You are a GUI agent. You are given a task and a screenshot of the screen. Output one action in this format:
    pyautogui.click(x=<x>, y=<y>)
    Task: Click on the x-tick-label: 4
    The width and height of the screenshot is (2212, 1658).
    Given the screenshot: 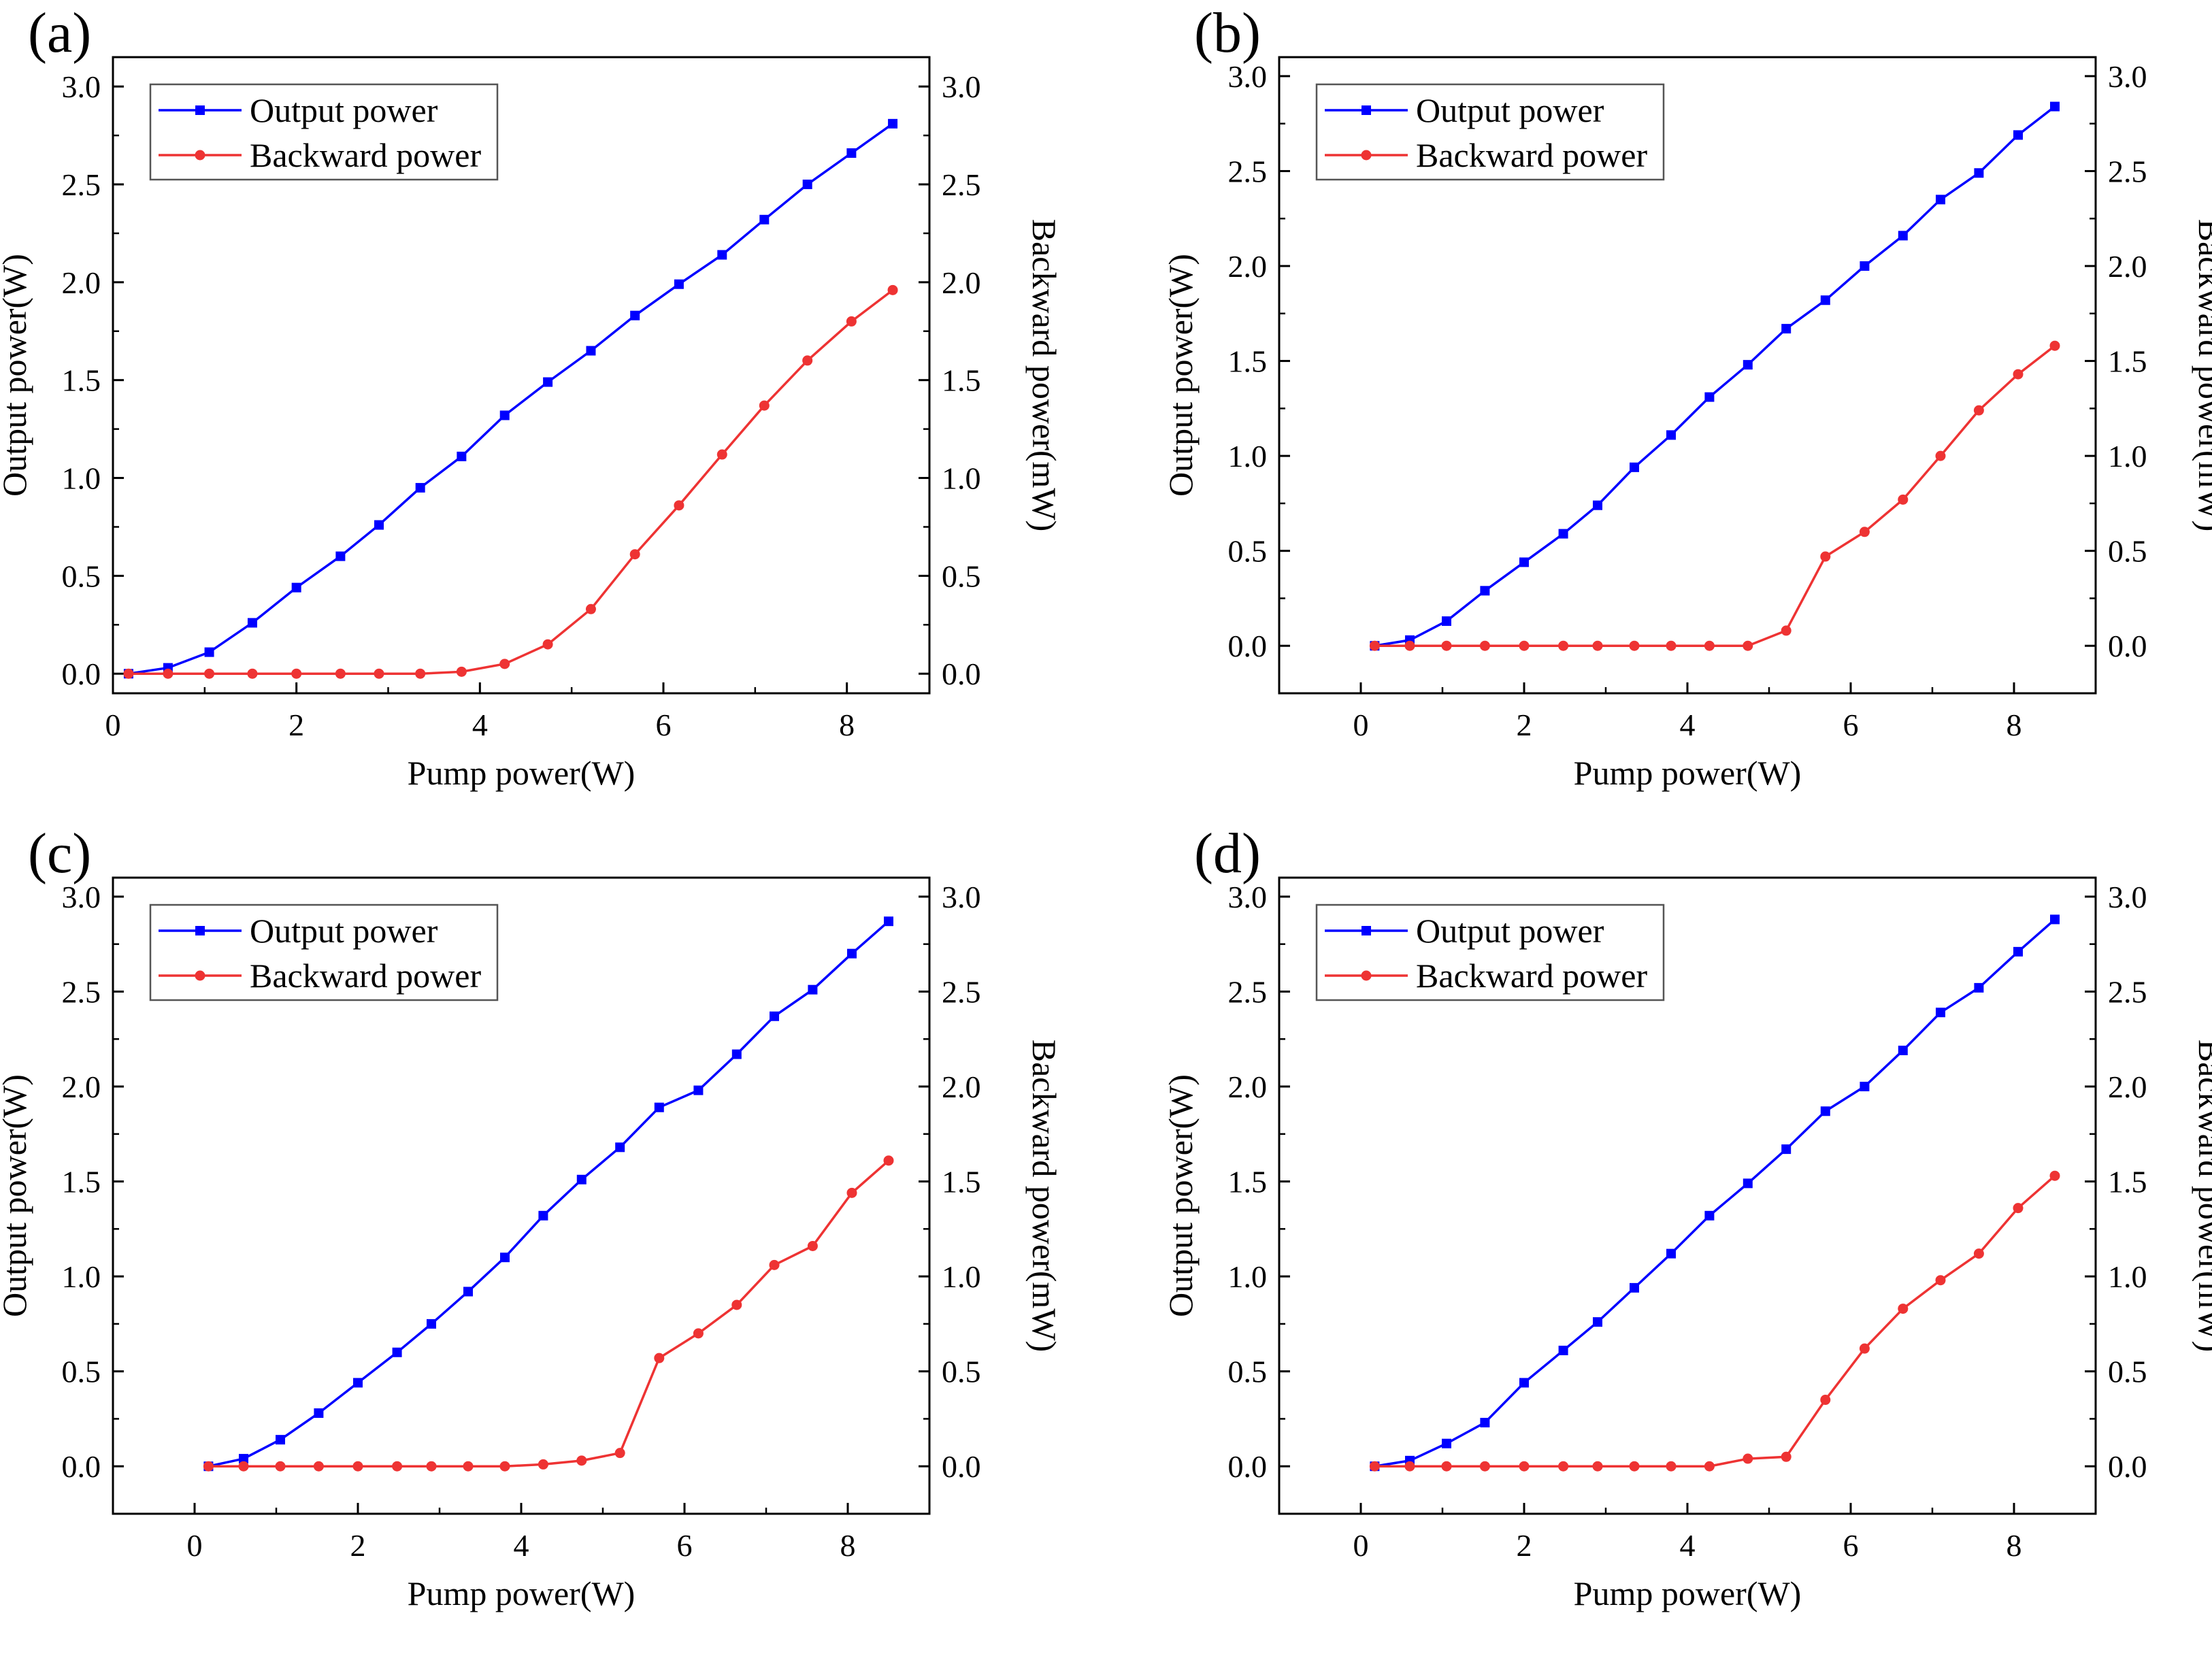 What is the action you would take?
    pyautogui.click(x=480, y=725)
    